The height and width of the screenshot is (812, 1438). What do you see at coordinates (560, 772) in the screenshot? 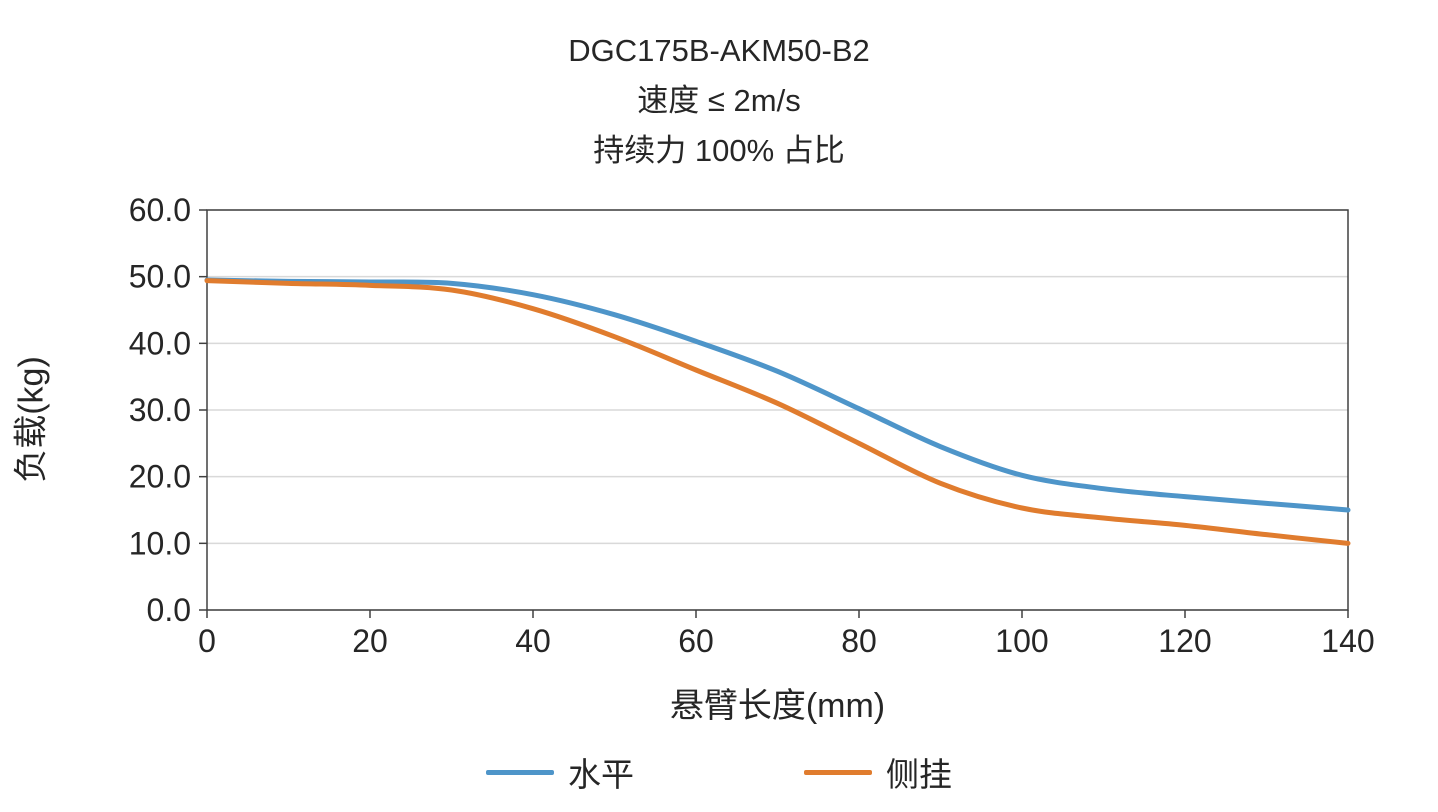
I see `legend-item-horizontal: 水平` at bounding box center [560, 772].